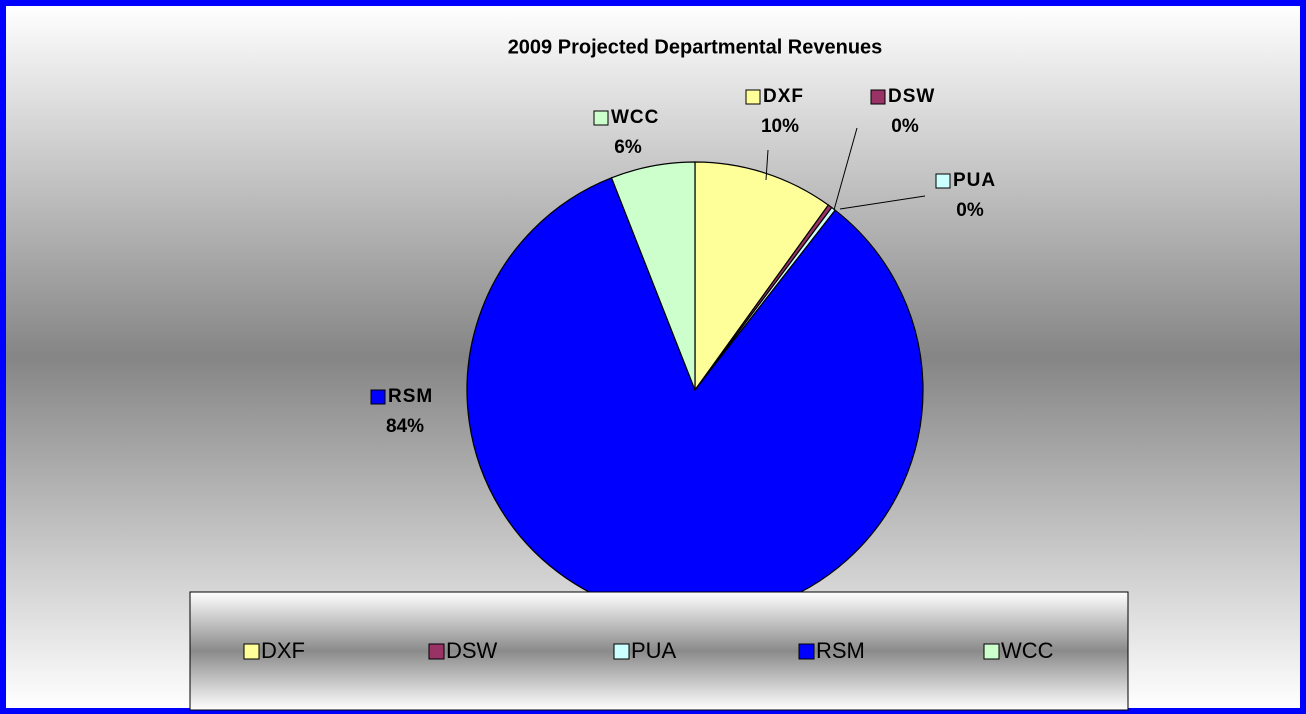 The height and width of the screenshot is (714, 1306). I want to click on data-label-name: DSW, so click(911, 96).